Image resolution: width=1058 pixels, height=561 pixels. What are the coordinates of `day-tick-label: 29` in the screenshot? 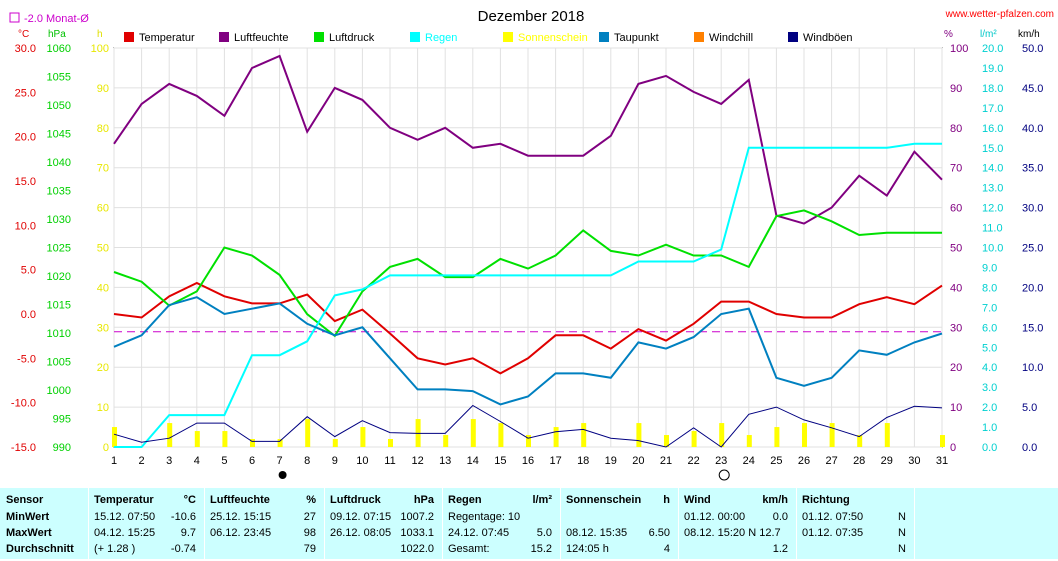 It's located at (887, 461).